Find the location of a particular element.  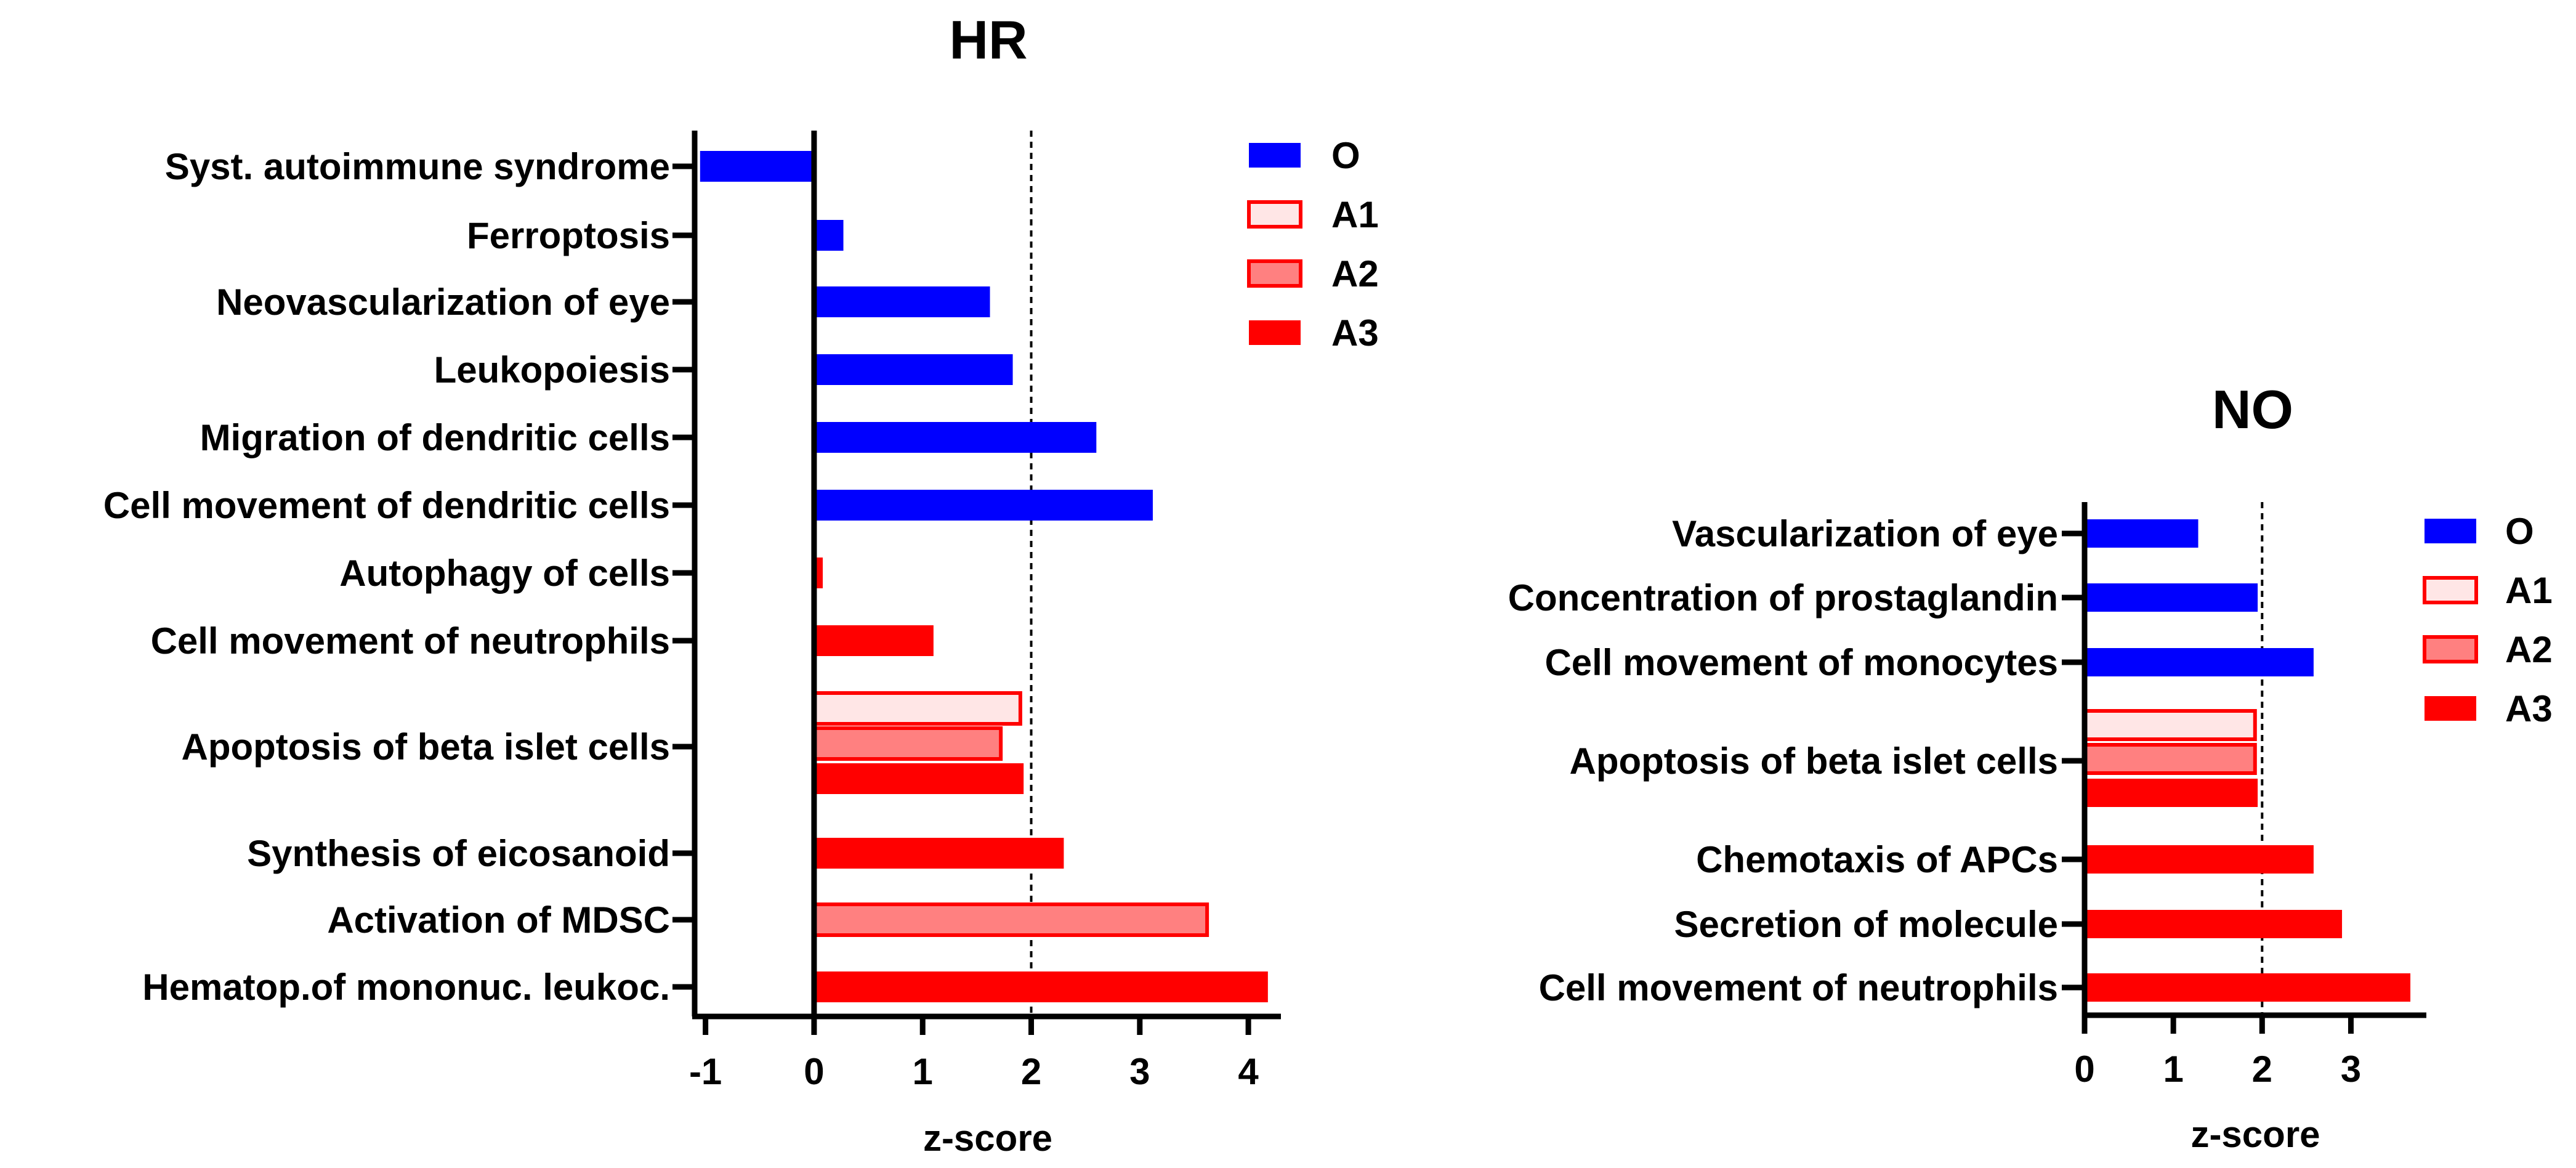

hr-bar-activation-of-mdsc-a2 is located at coordinates (1010, 919).